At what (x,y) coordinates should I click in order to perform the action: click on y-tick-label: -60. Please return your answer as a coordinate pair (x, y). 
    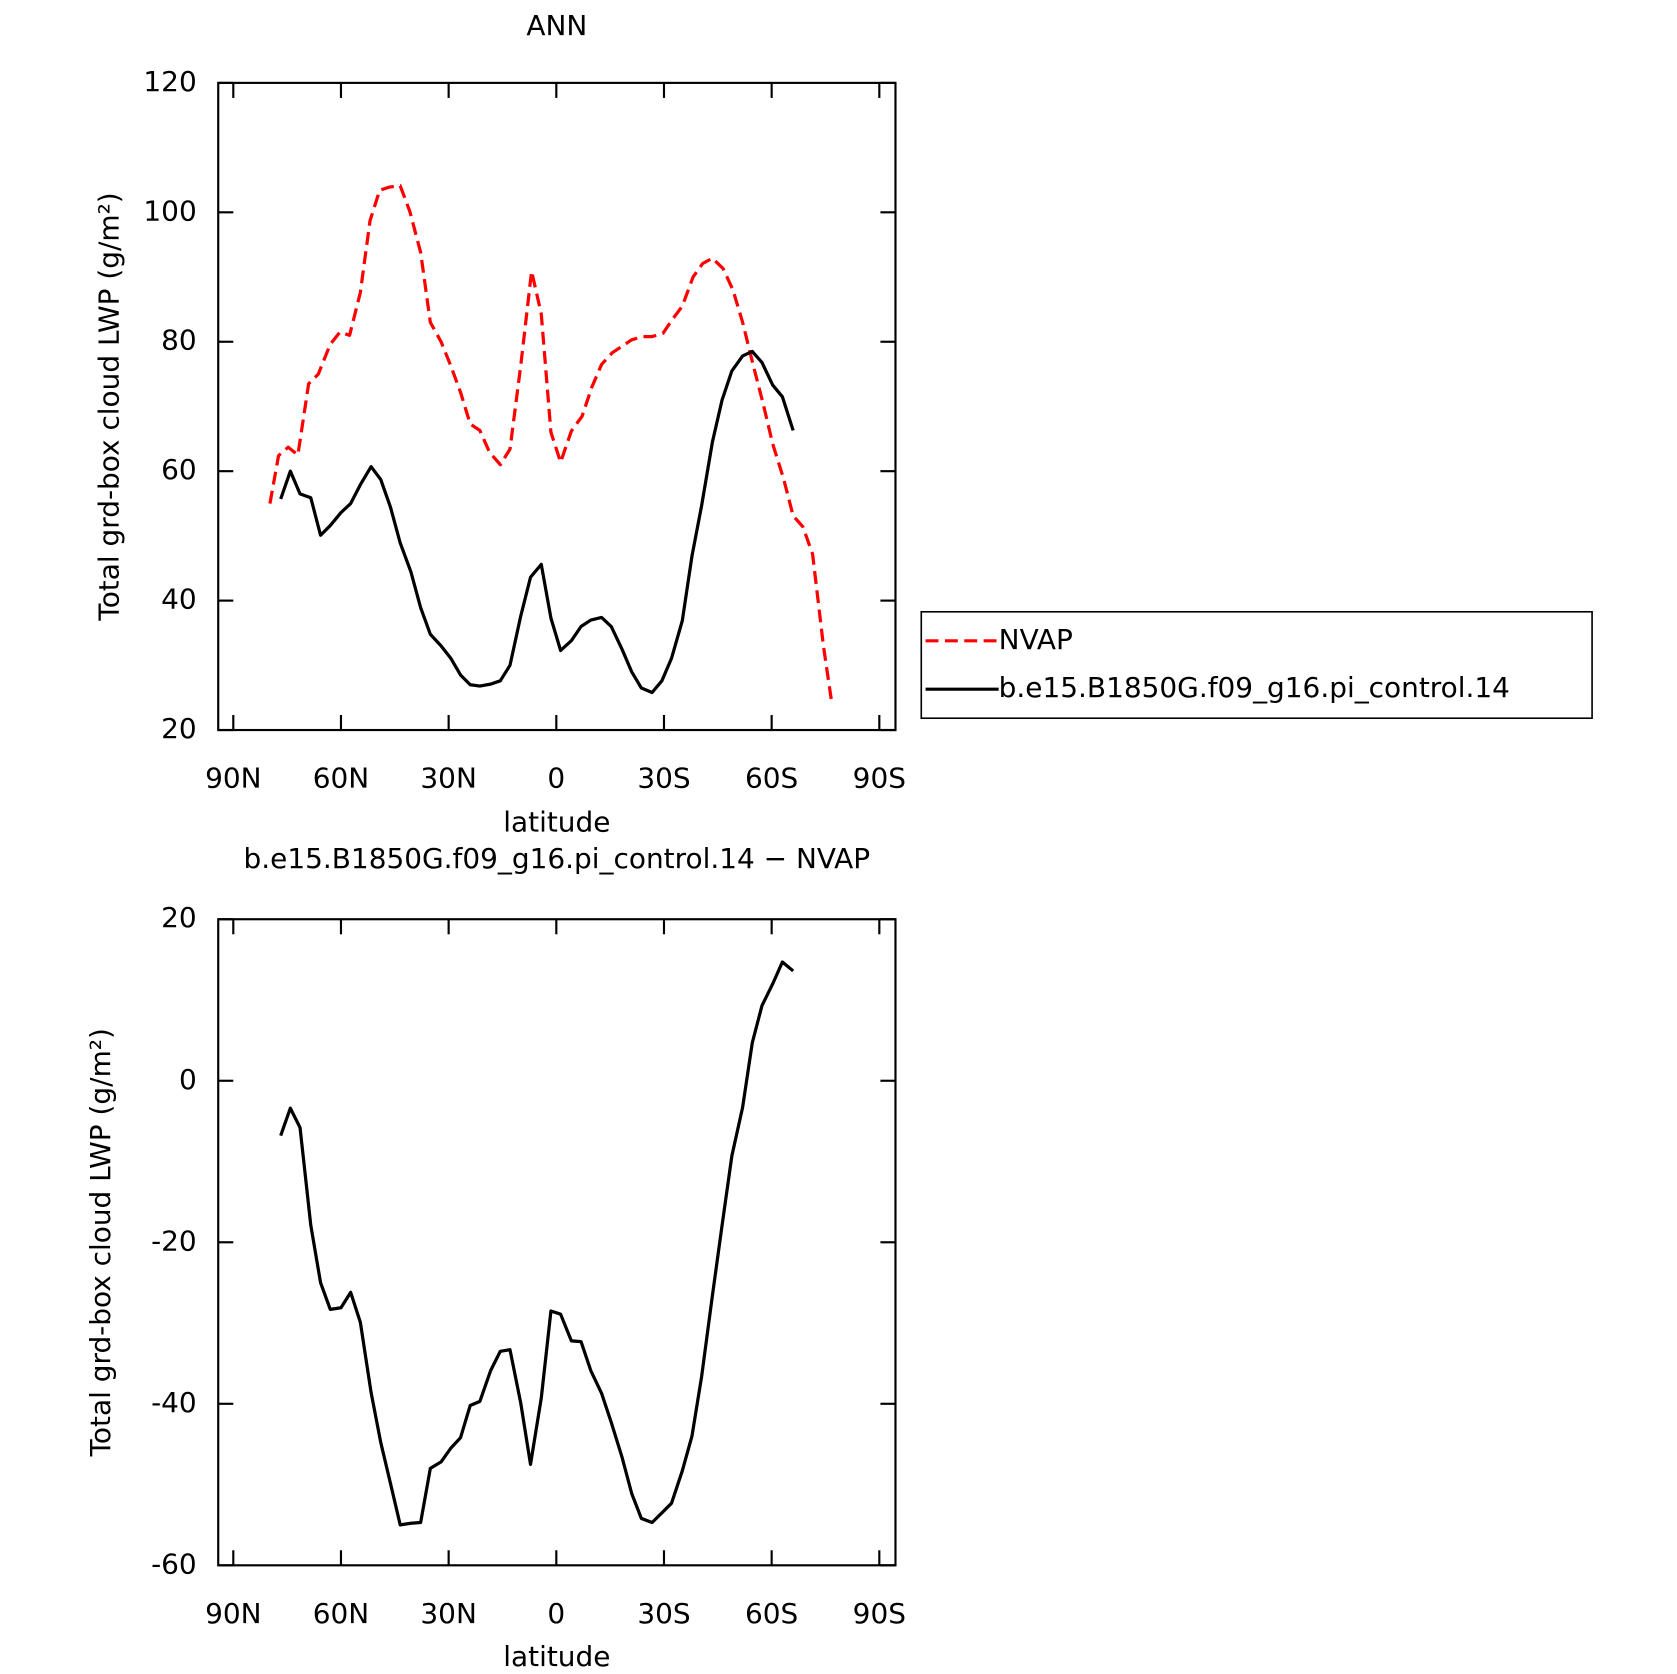
    Looking at the image, I should click on (174, 1563).